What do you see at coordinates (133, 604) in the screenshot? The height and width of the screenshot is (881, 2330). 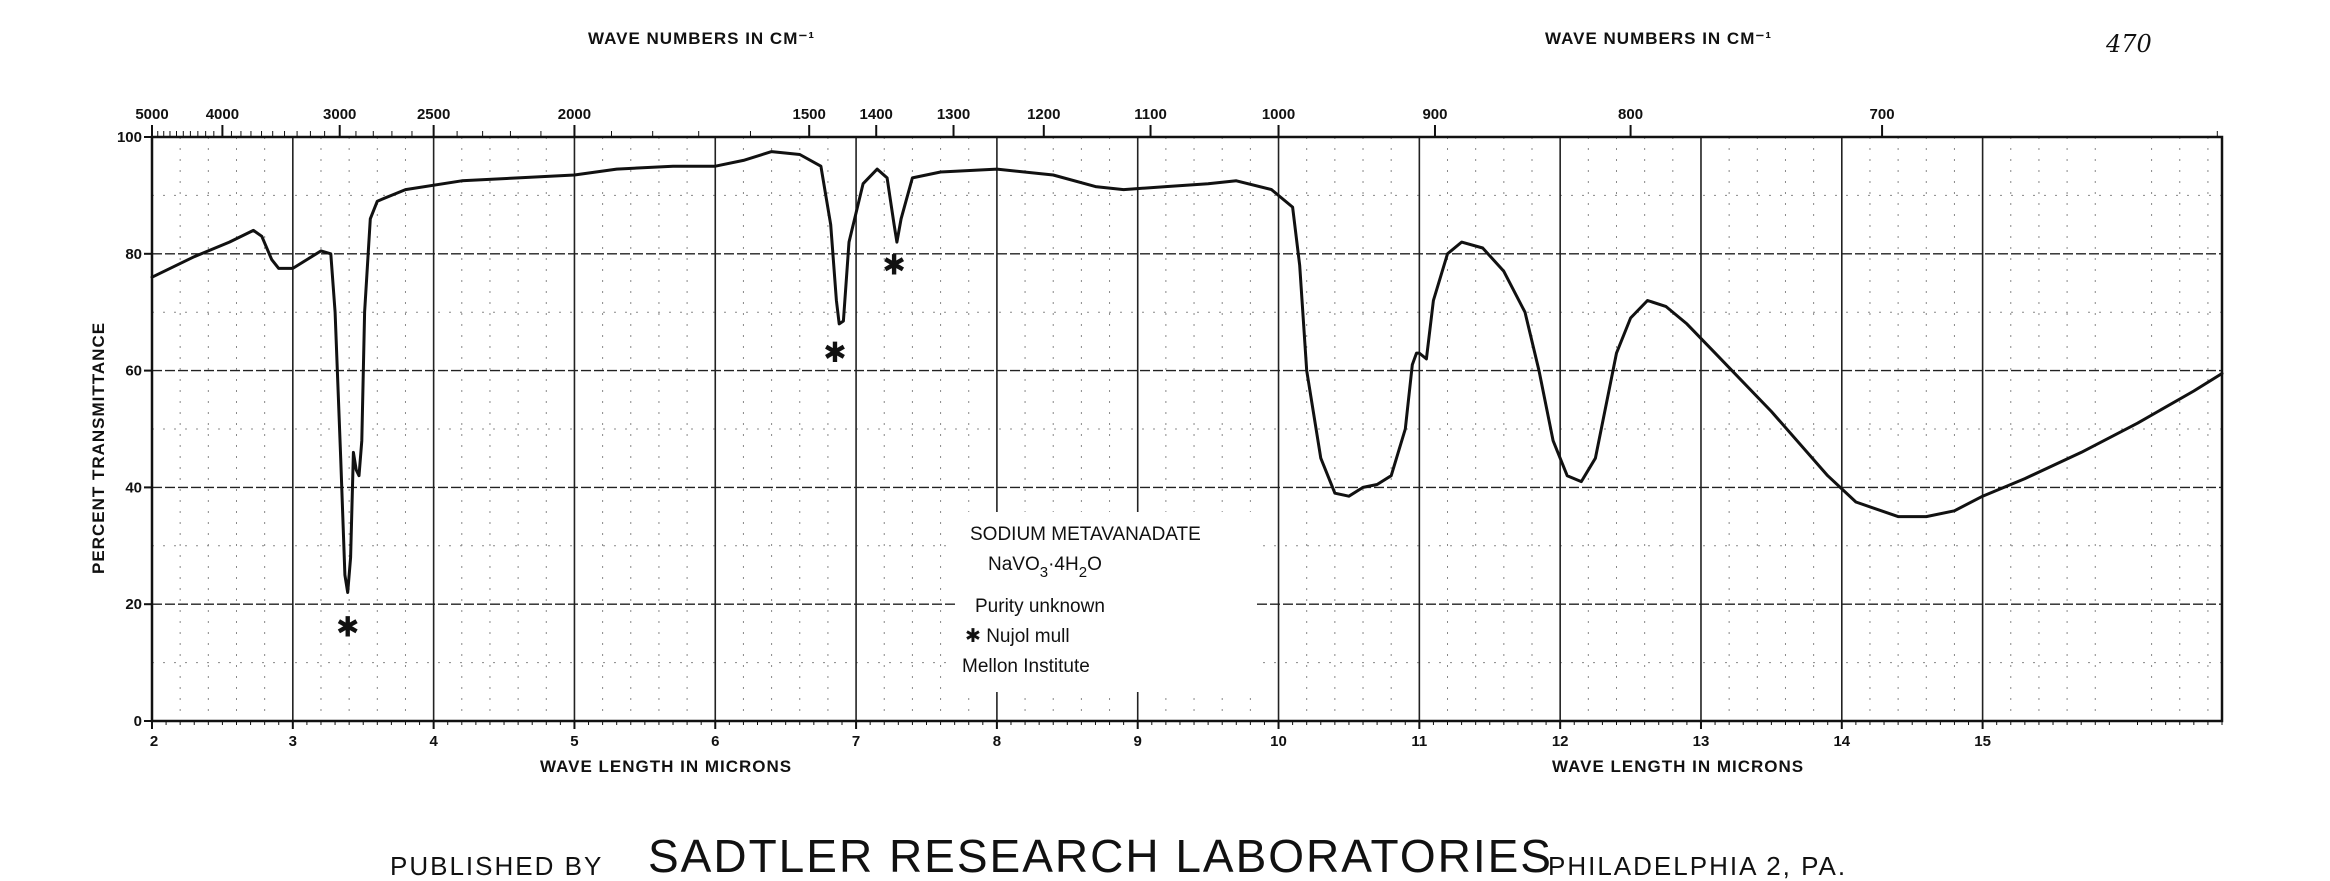 I see `y-tick-label: 20` at bounding box center [133, 604].